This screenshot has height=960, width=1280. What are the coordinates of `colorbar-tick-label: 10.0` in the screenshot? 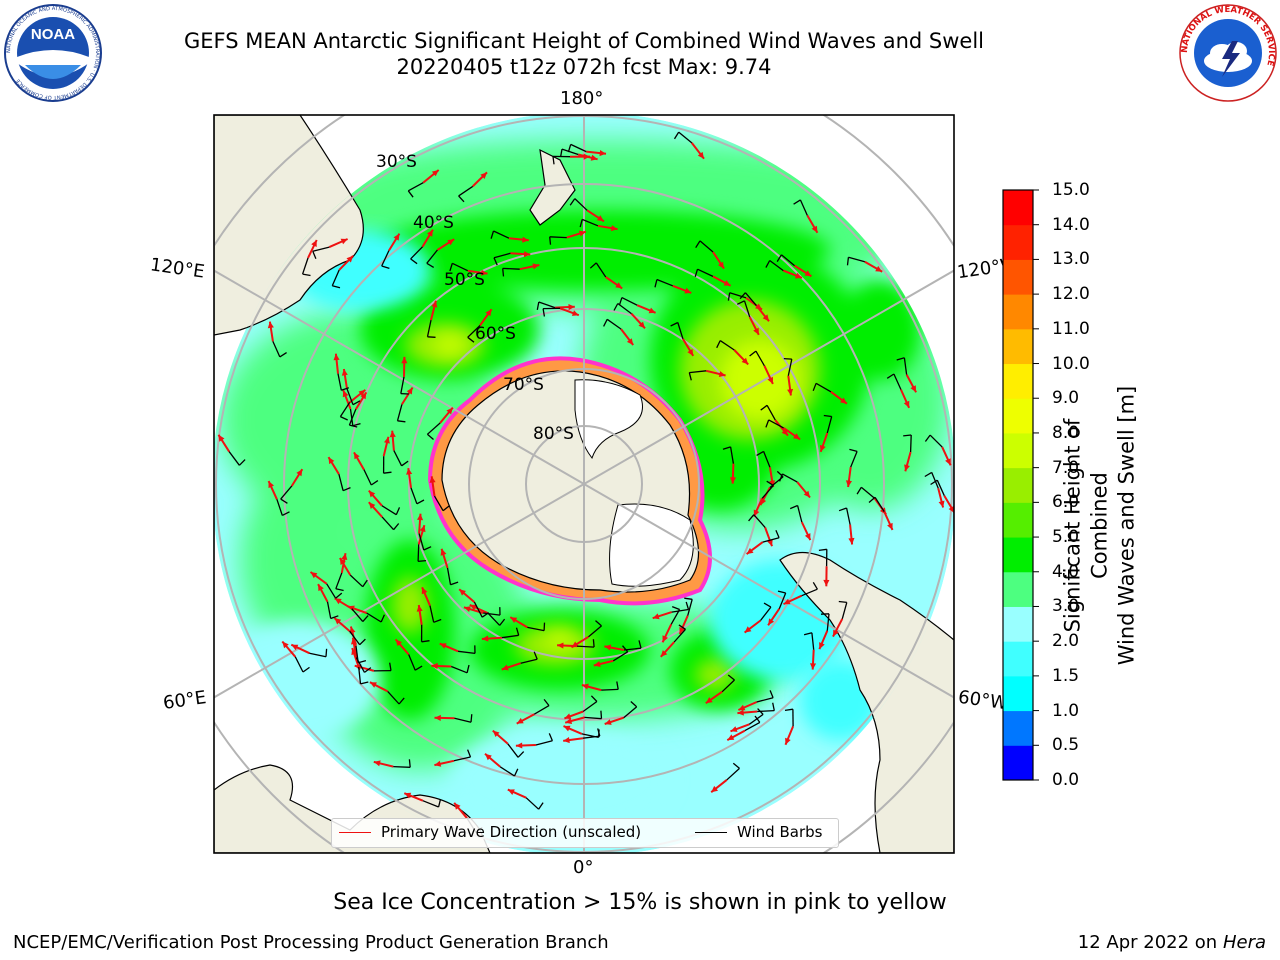 It's located at (1071, 363).